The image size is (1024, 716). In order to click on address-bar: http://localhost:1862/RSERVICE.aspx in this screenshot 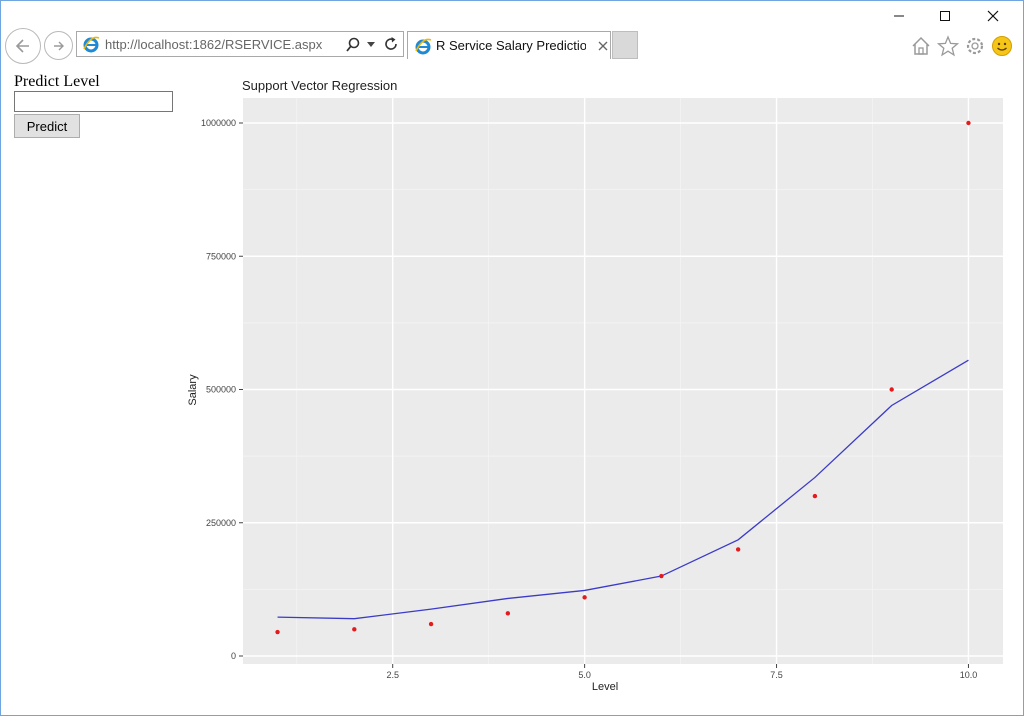, I will do `click(240, 44)`.